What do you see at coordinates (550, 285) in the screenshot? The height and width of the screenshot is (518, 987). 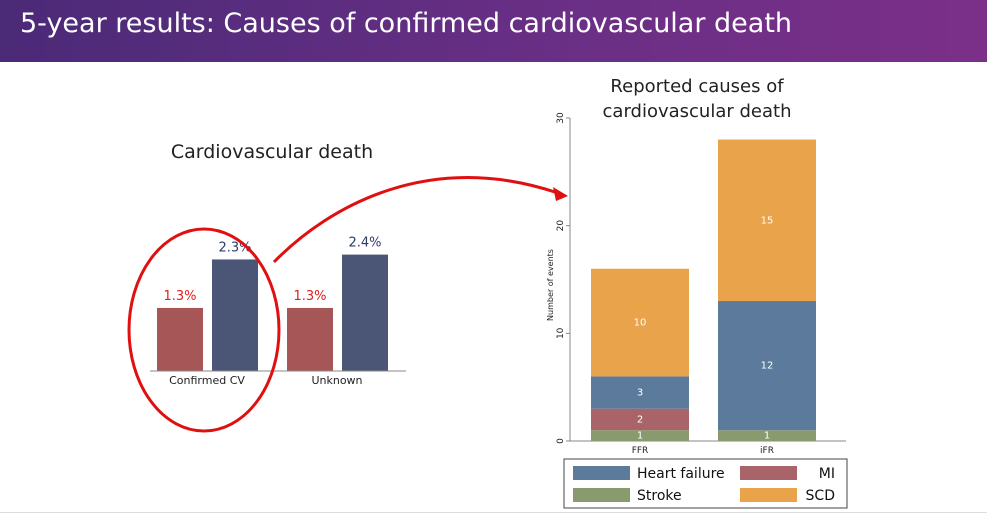 I see `y-axis-label: Number of events` at bounding box center [550, 285].